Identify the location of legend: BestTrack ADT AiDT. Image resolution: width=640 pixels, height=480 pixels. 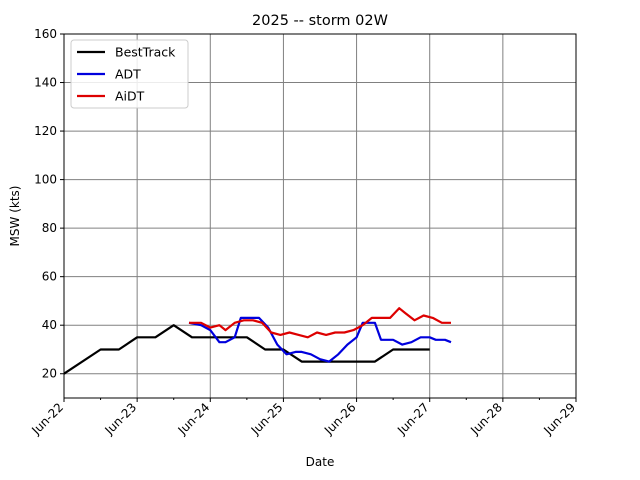
(129, 74).